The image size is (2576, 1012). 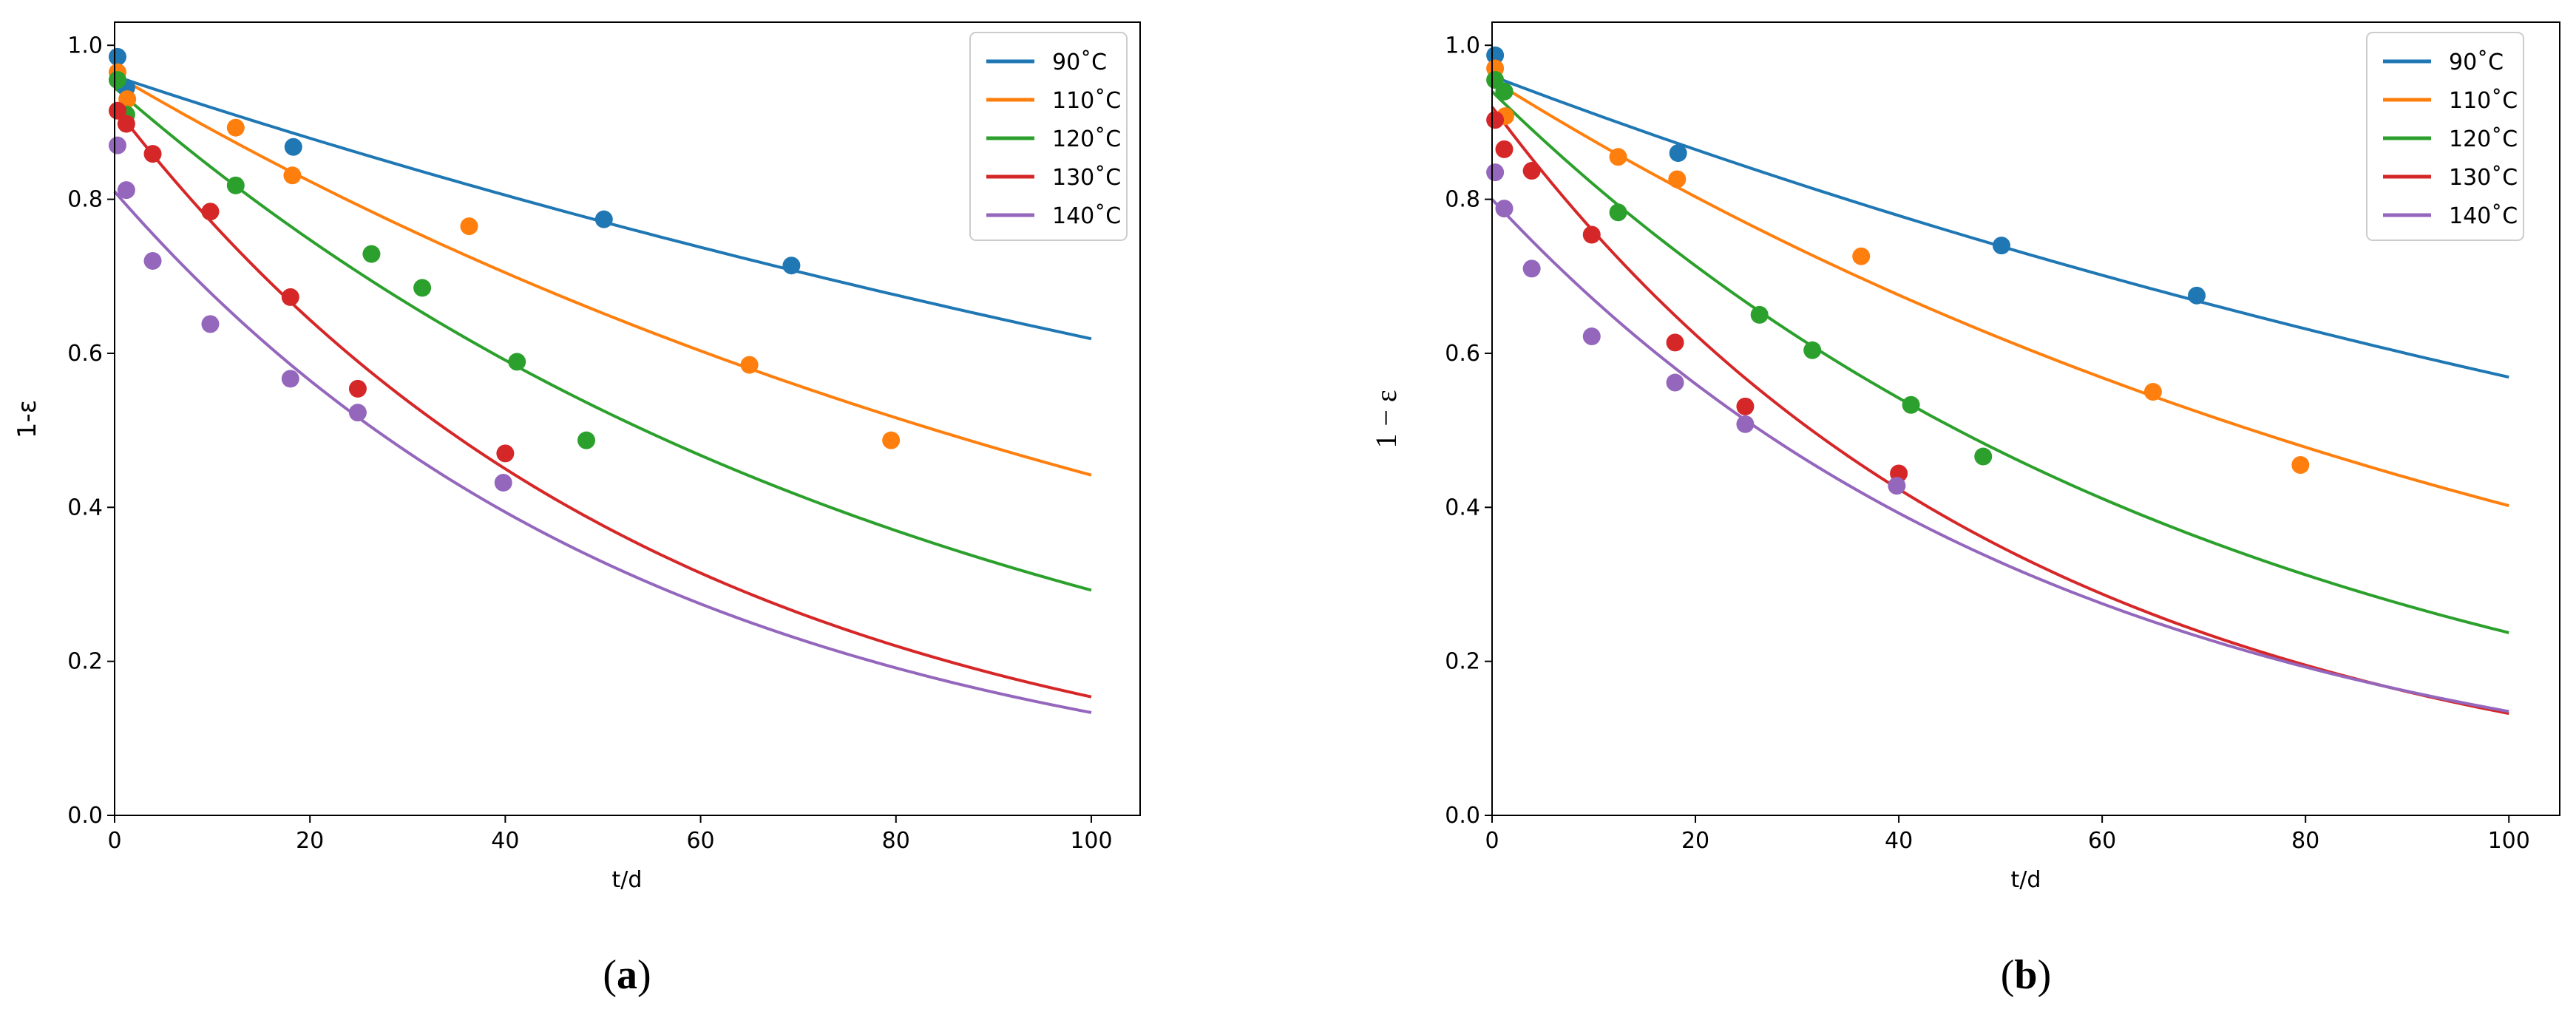 I want to click on chart-a-legend-label-series-4: 130˚C, so click(x=1086, y=178).